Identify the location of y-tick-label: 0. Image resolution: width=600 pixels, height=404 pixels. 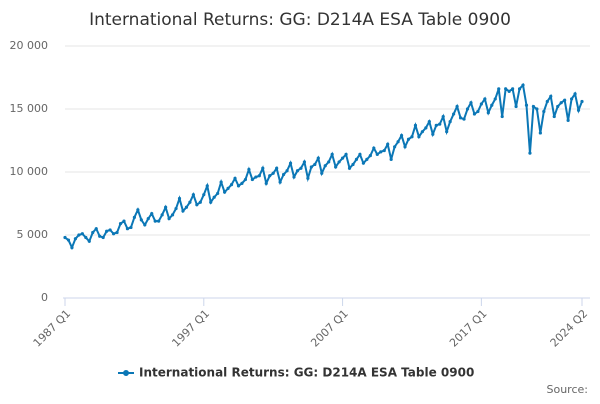
(44, 297).